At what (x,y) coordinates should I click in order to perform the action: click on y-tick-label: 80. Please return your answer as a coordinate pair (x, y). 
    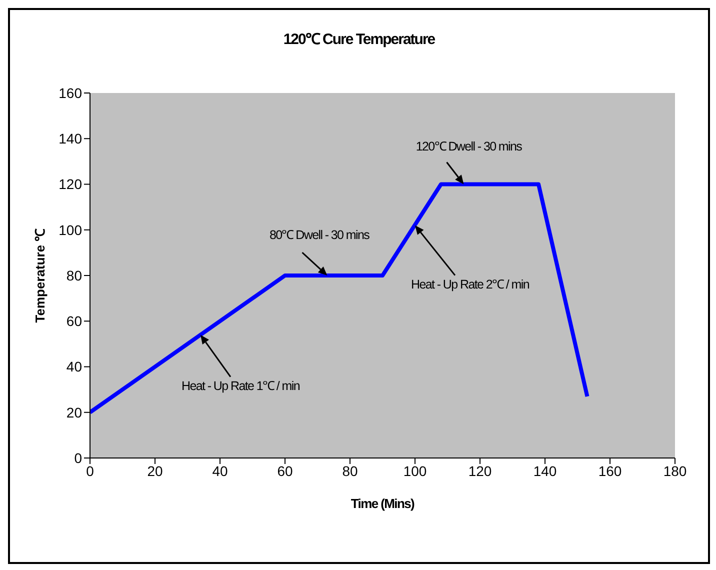
    Looking at the image, I should click on (74, 275).